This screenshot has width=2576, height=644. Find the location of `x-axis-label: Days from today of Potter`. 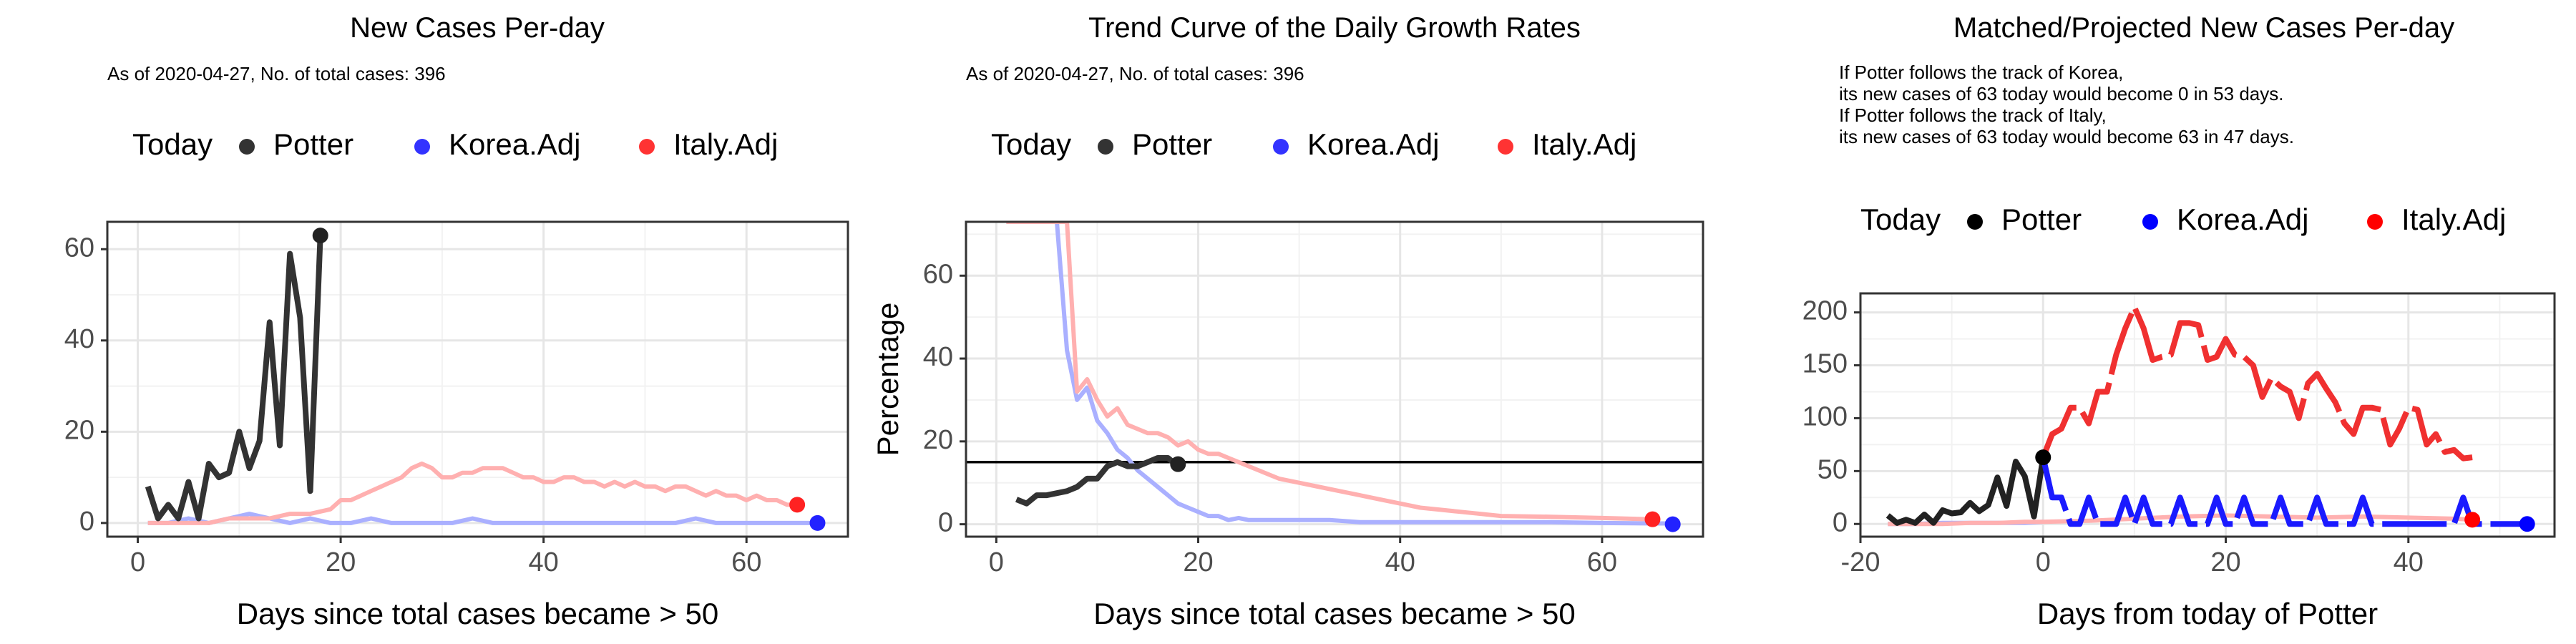

x-axis-label: Days from today of Potter is located at coordinates (2207, 613).